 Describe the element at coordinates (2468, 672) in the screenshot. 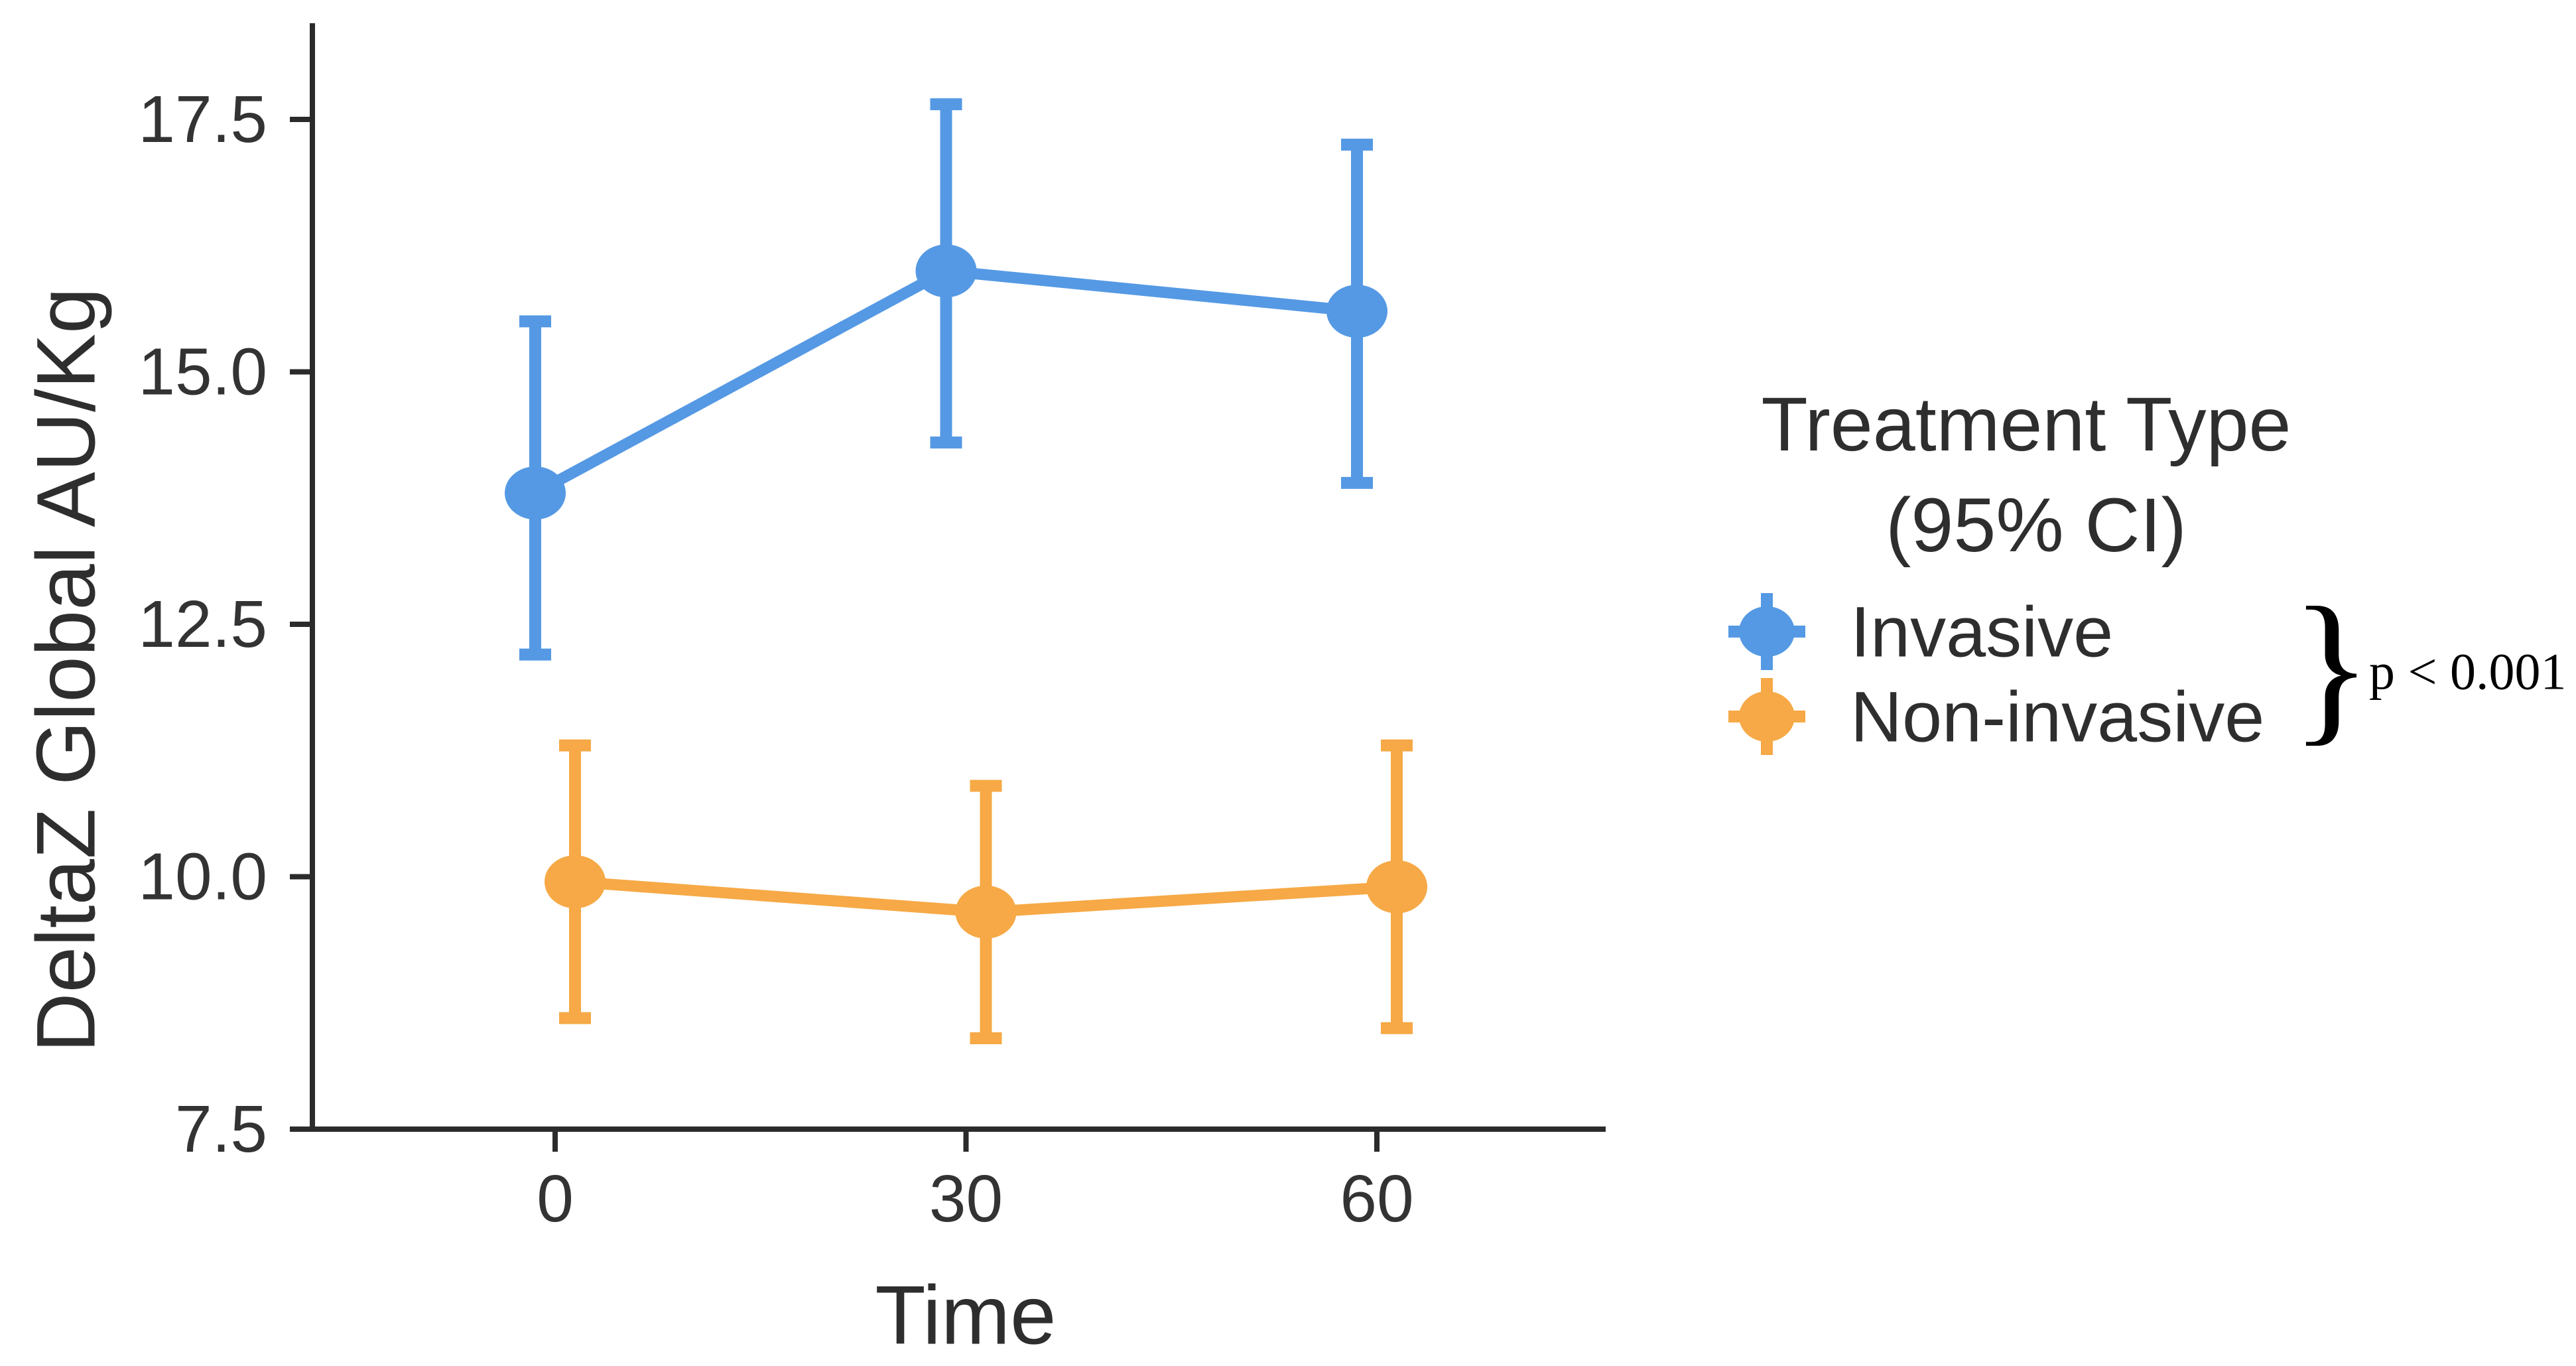

I see `significance-text: p < 0.001` at that location.